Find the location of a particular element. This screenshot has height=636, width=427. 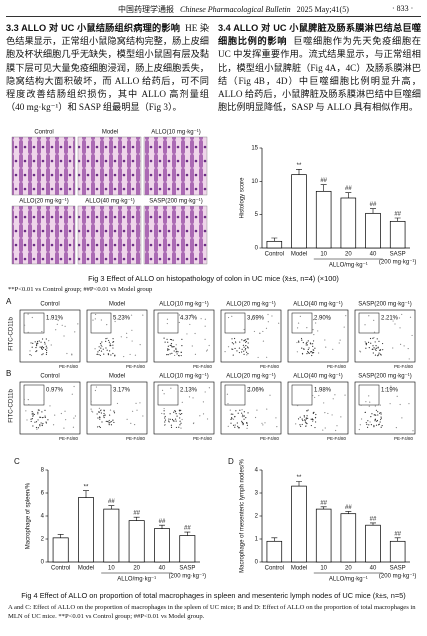

panel-label: ALLO(40 mg·kg⁻¹) is located at coordinates (110, 202).